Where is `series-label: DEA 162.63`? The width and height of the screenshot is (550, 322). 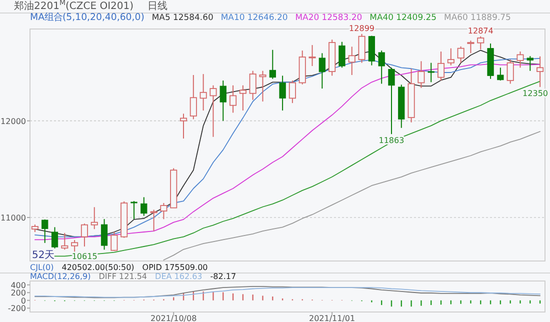 series-label: DEA 162.63 is located at coordinates (178, 276).